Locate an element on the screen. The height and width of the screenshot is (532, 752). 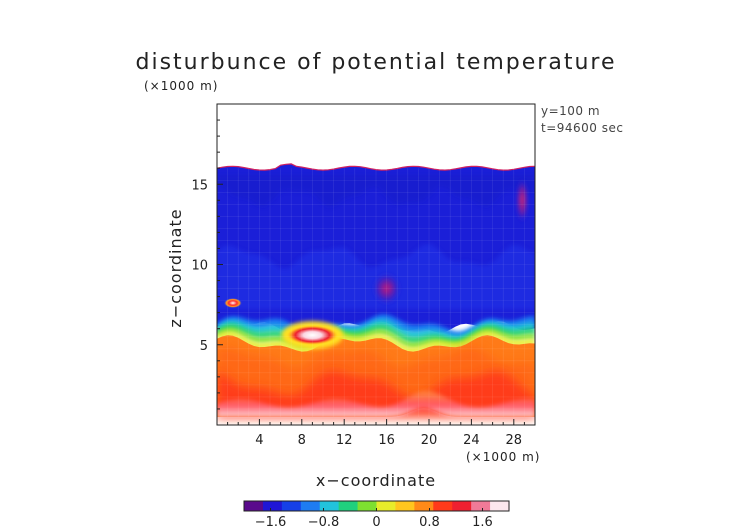
y-tick-label: 5 is located at coordinates (204, 346).